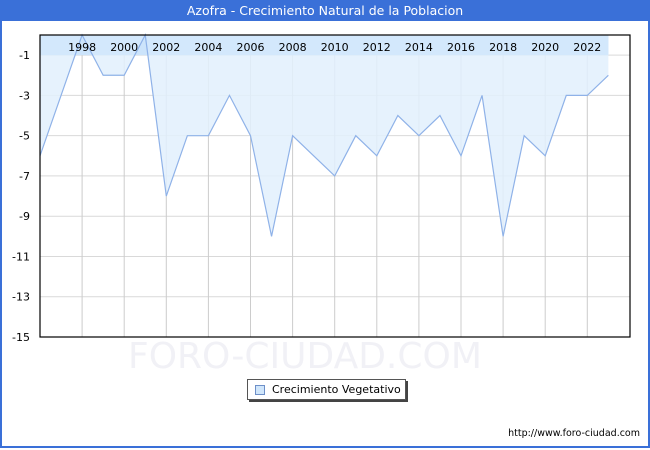 The image size is (650, 450). Describe the element at coordinates (587, 47) in the screenshot. I see `svg-text: 2022` at that location.